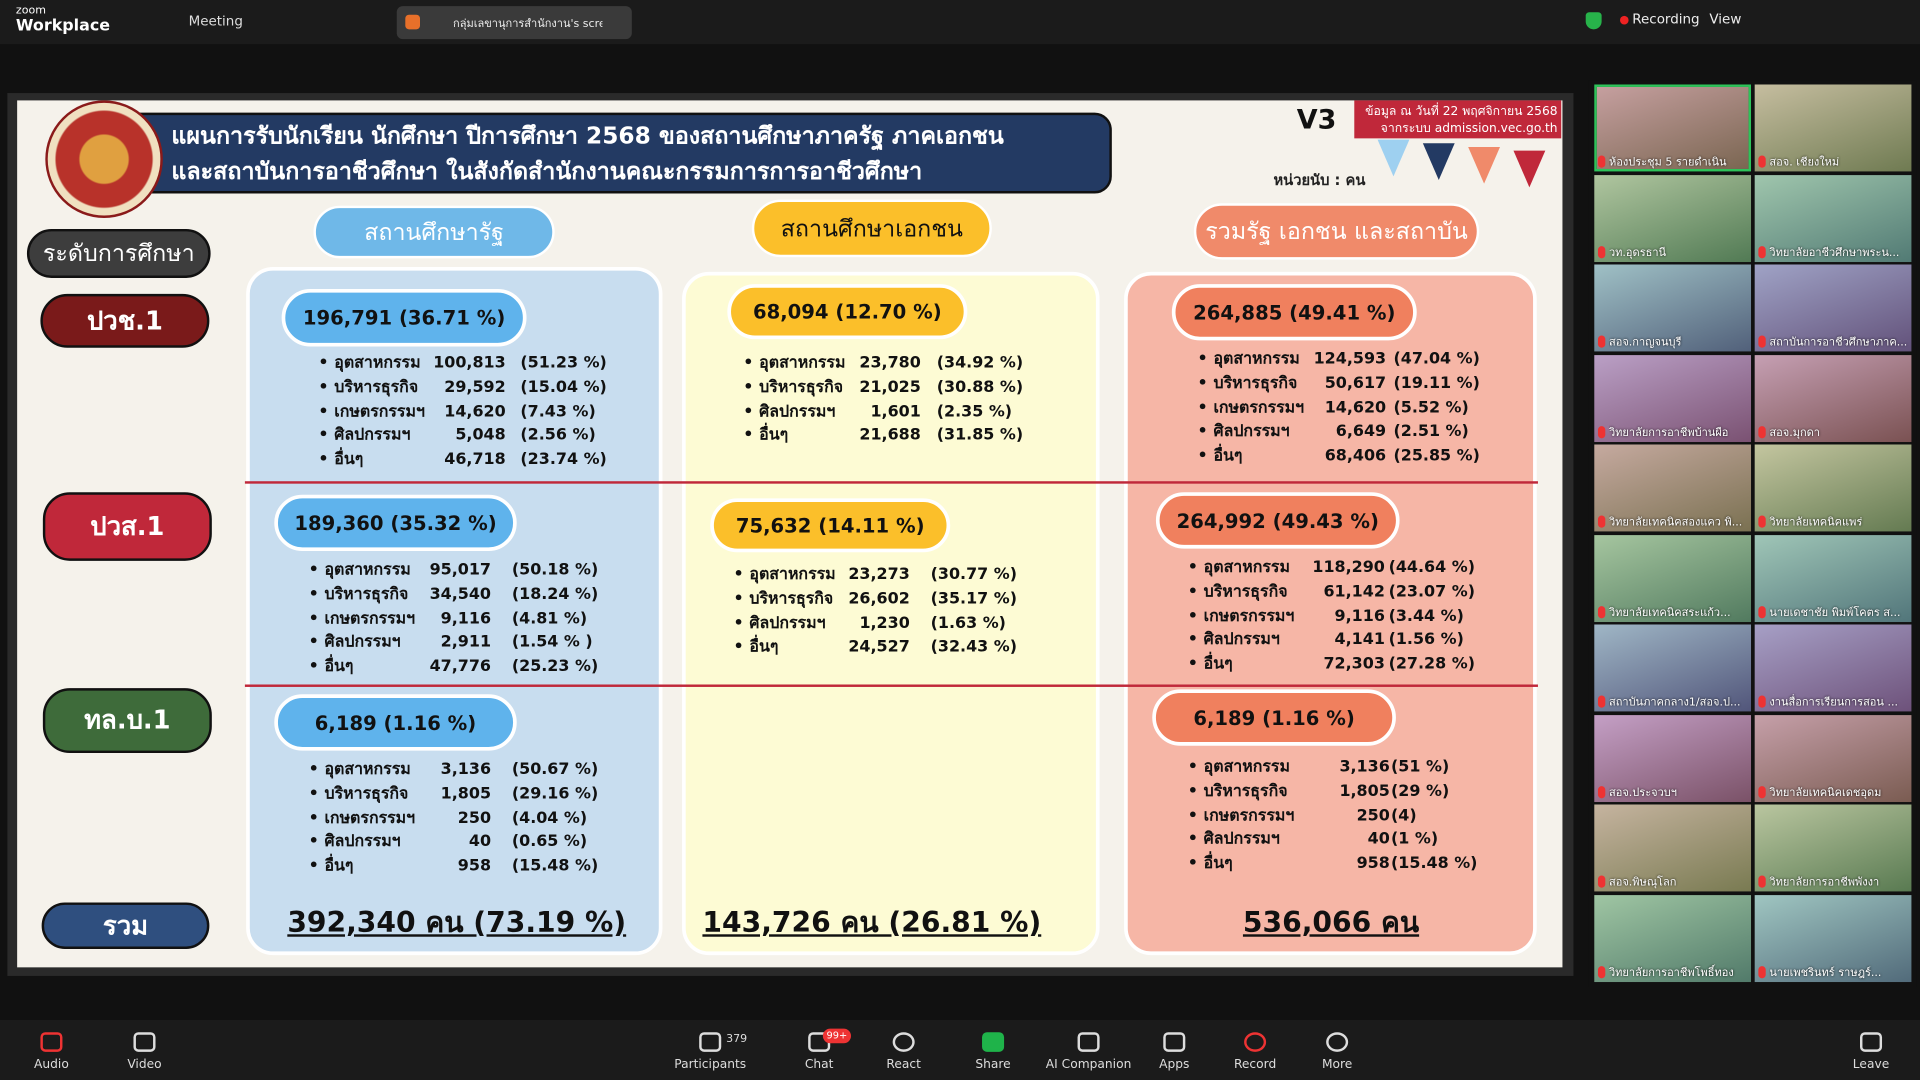  What do you see at coordinates (1666, 19) in the screenshot?
I see `recording: Recording` at bounding box center [1666, 19].